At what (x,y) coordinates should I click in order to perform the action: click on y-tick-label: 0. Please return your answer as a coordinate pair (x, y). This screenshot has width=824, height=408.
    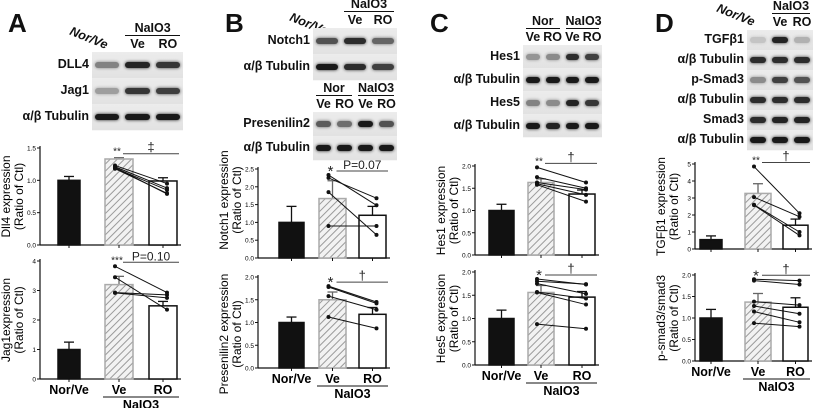
    Looking at the image, I should click on (34, 380).